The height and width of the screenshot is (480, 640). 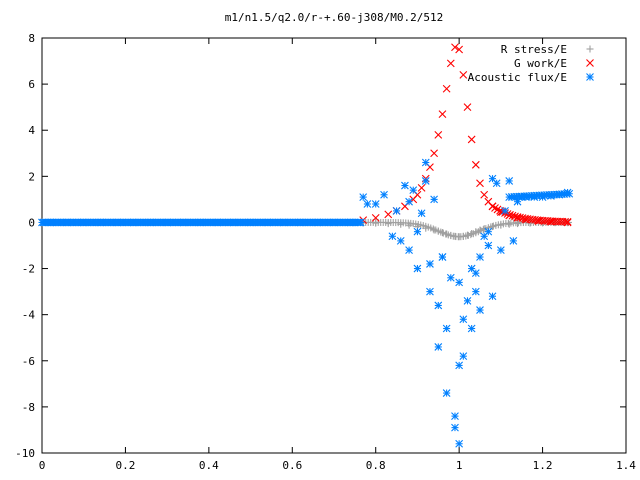 I want to click on y-tick-label: 4, so click(x=31, y=130).